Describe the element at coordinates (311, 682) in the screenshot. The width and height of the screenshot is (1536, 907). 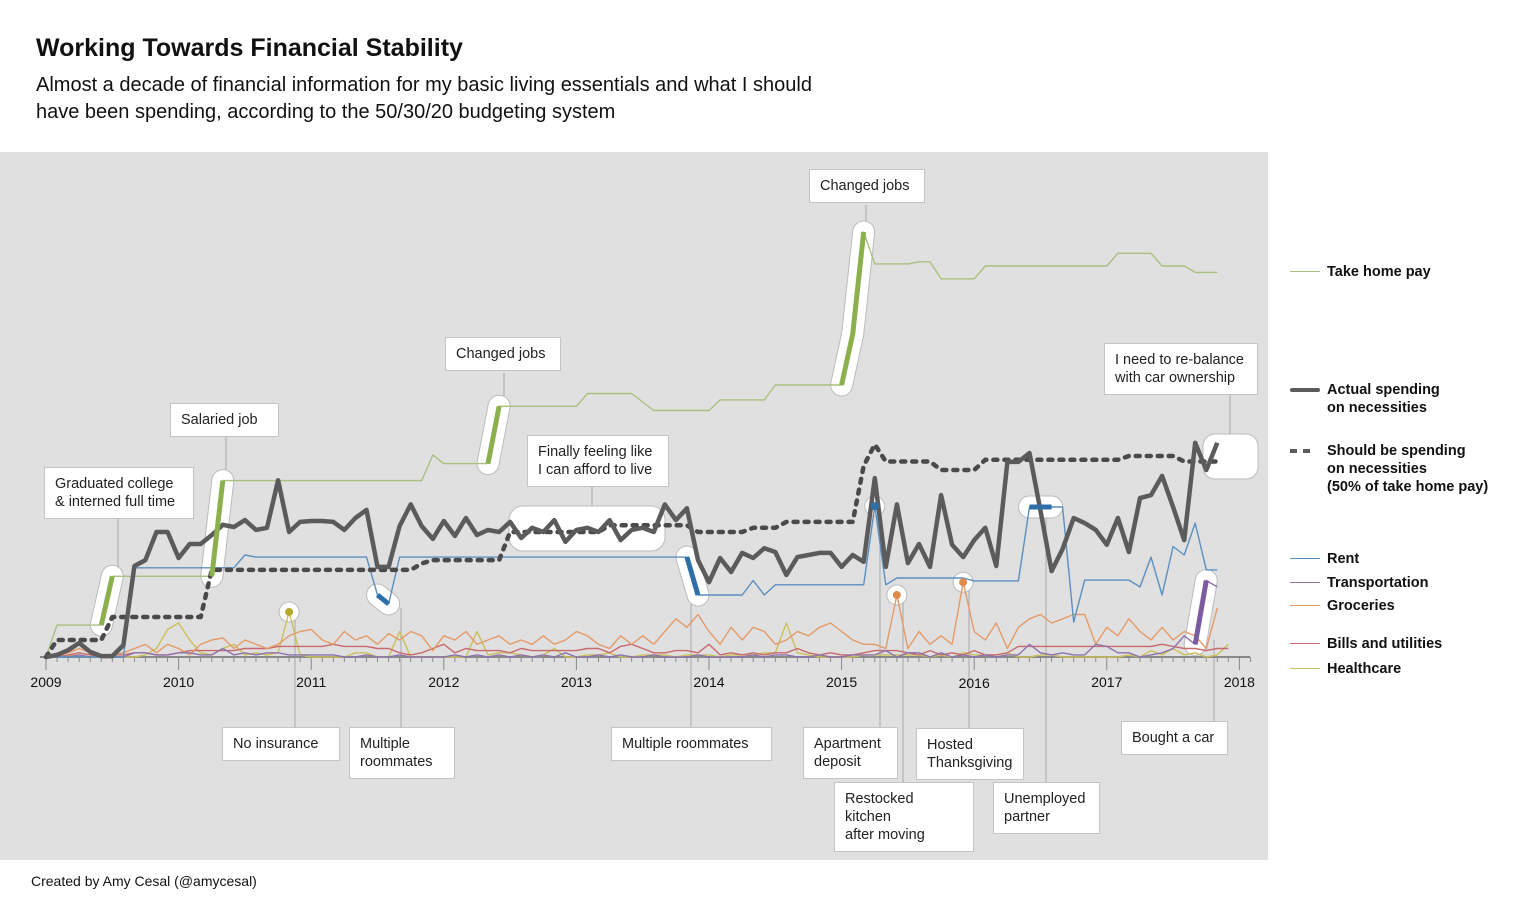
I see `x-tick-label: 2011` at that location.